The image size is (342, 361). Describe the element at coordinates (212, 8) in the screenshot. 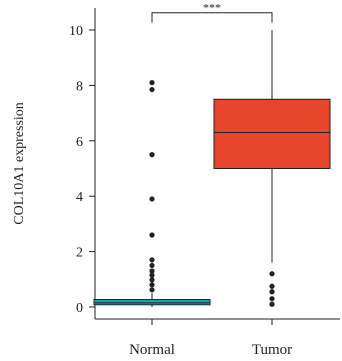

I see `significance-label: ***` at that location.